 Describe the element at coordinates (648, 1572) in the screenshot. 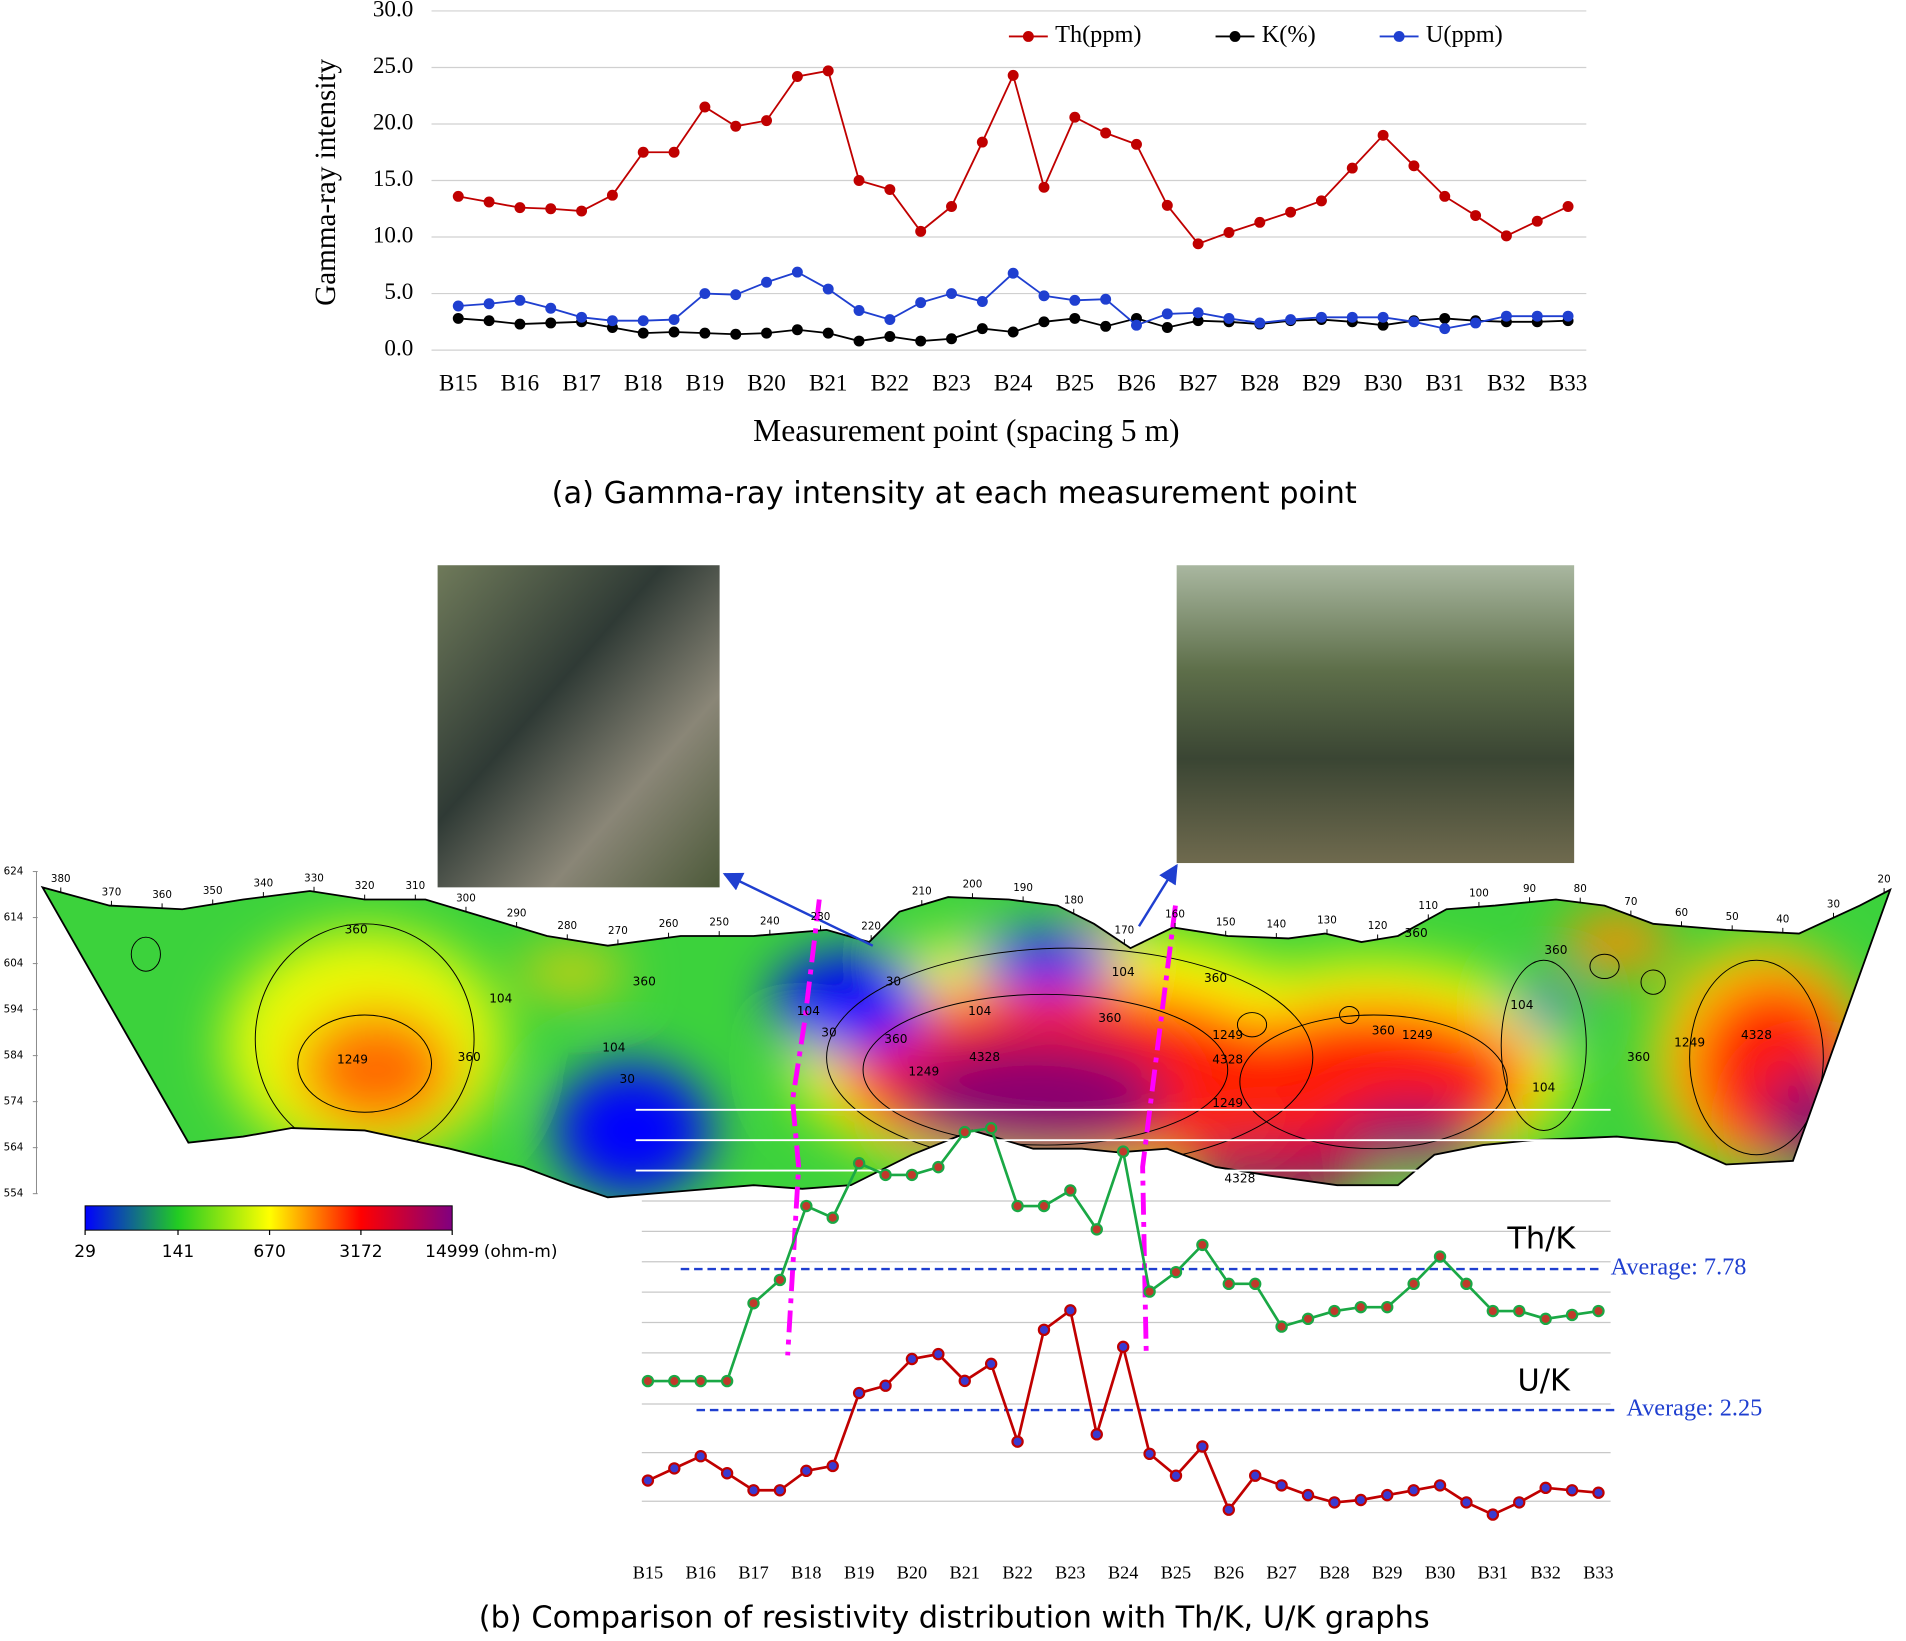

I see `x-tick-label: B15` at that location.